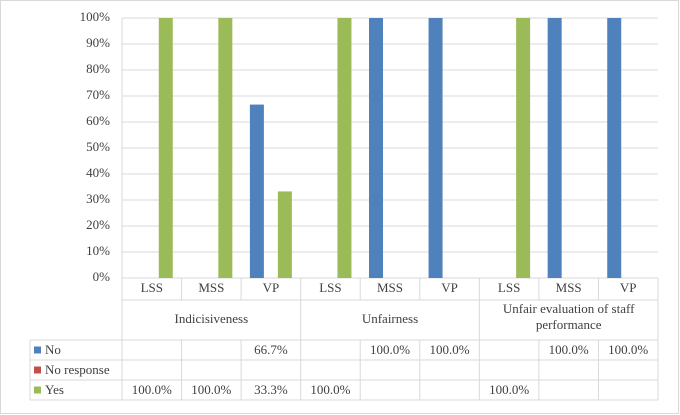 The image size is (680, 415). Describe the element at coordinates (98, 198) in the screenshot. I see `y-tick-label: 30%` at that location.